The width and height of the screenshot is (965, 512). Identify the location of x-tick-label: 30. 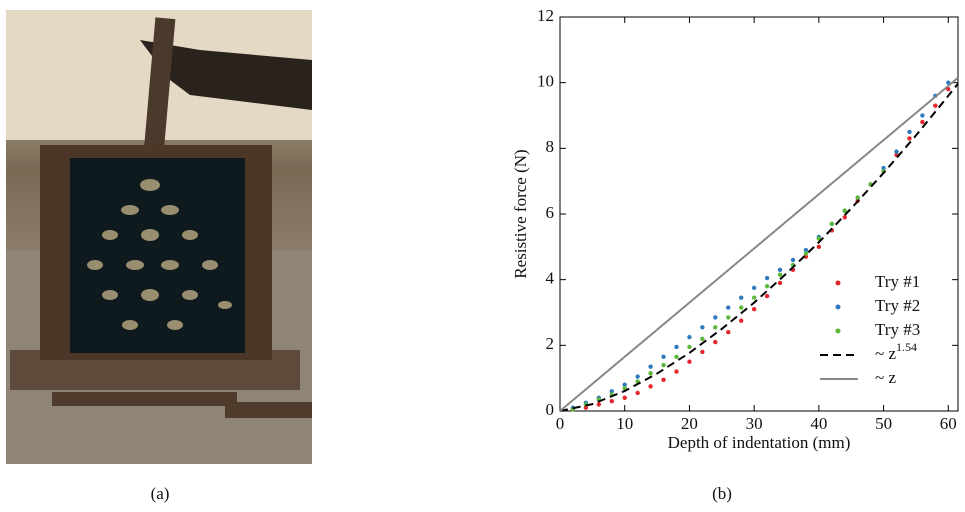
(754, 423).